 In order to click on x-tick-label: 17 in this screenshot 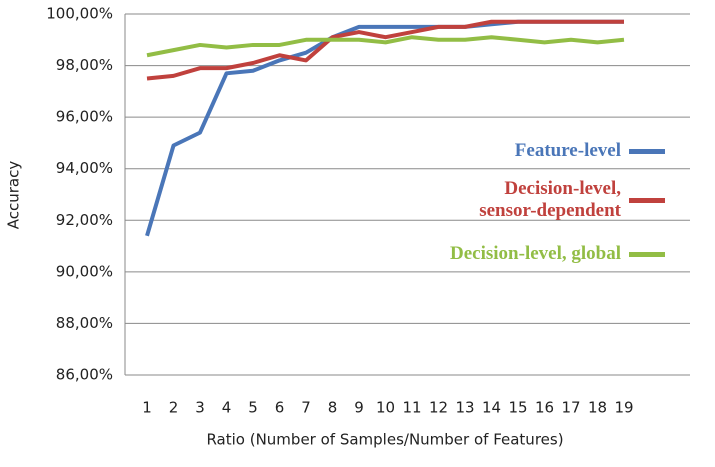, I will do `click(570, 408)`.